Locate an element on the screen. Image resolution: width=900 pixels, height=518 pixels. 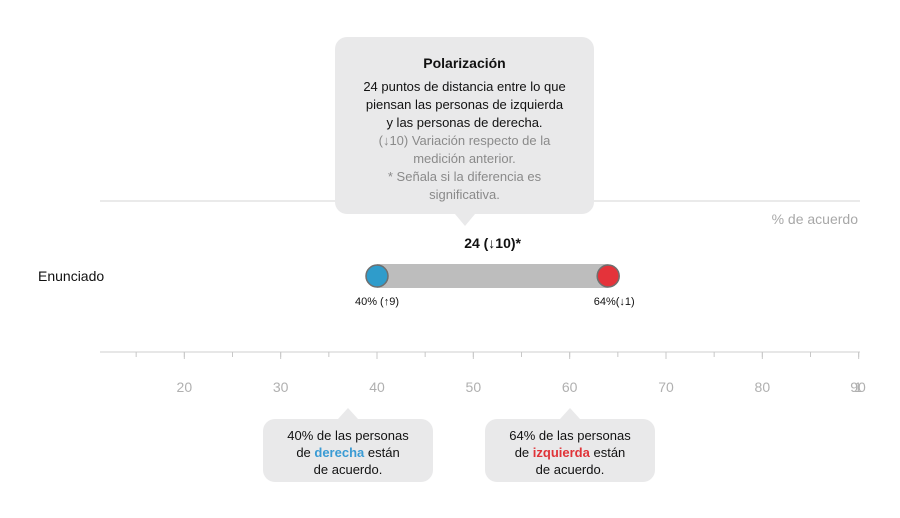
legend-izquierda-prefix: de is located at coordinates (523, 452).